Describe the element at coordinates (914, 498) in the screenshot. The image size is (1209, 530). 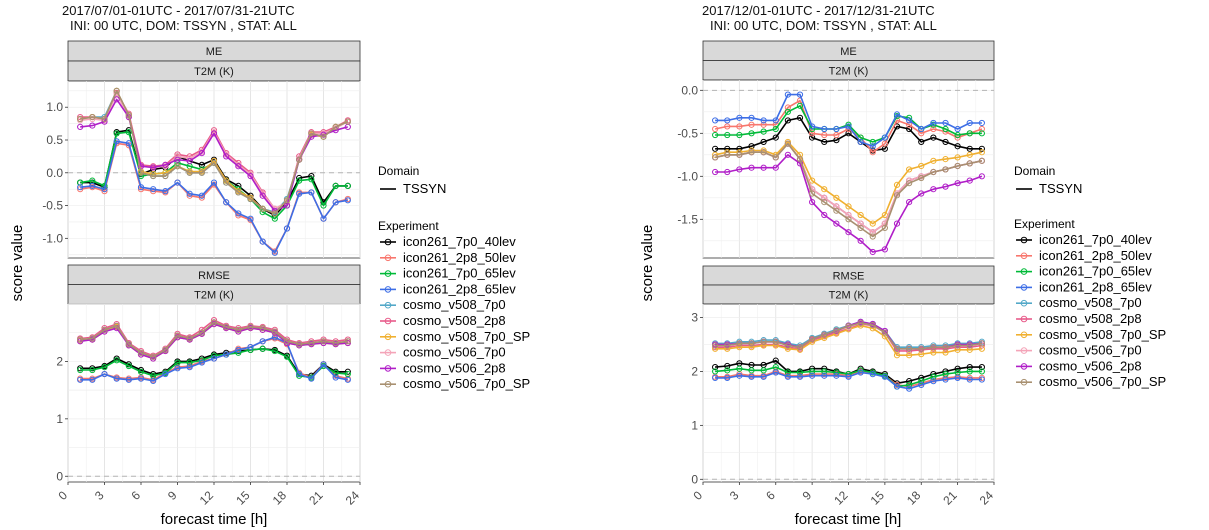
I see `x-tick-label: 18` at that location.